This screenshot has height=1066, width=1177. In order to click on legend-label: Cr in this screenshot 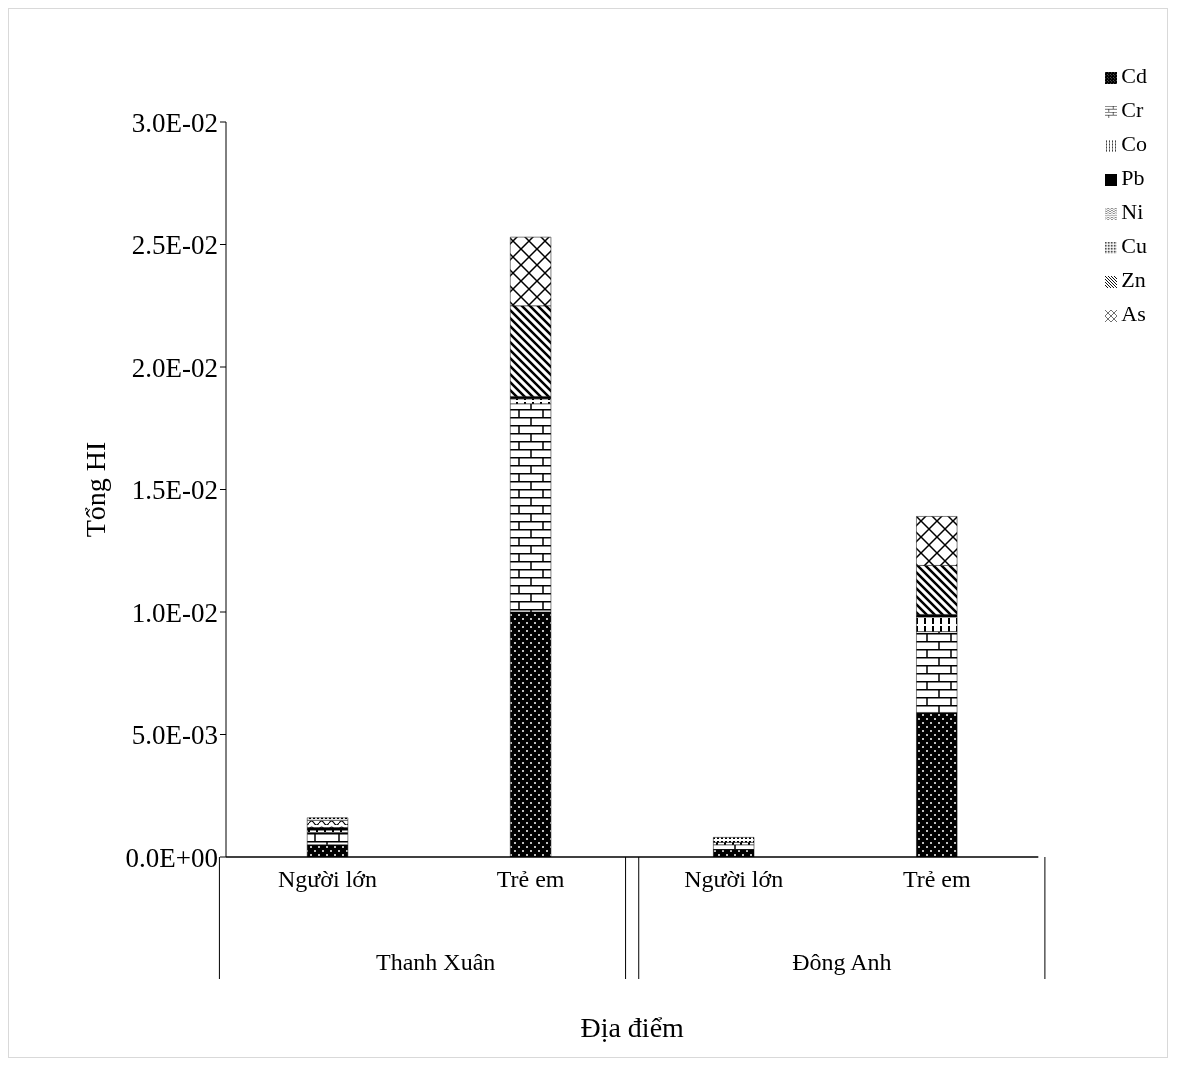, I will do `click(1132, 109)`.